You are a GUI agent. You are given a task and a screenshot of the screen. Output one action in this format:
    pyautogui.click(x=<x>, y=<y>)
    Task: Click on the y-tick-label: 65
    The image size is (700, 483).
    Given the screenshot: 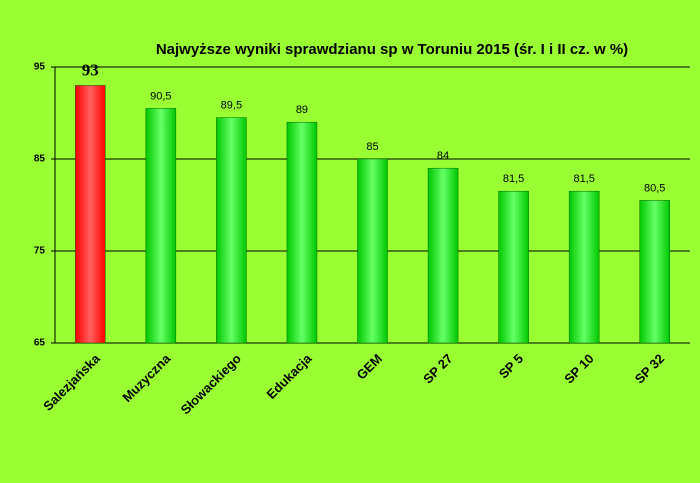 What is the action you would take?
    pyautogui.click(x=40, y=343)
    